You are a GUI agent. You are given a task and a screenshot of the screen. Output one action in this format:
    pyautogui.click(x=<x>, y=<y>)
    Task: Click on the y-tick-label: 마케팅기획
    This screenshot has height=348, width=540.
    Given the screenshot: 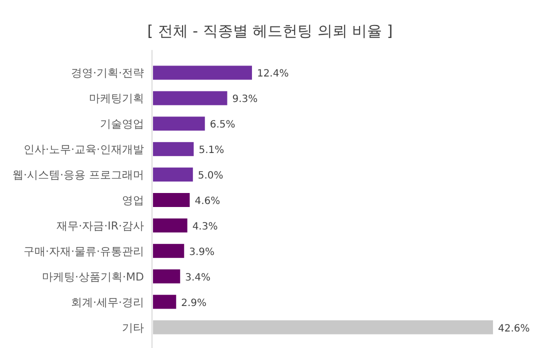 What is the action you would take?
    pyautogui.click(x=116, y=99)
    